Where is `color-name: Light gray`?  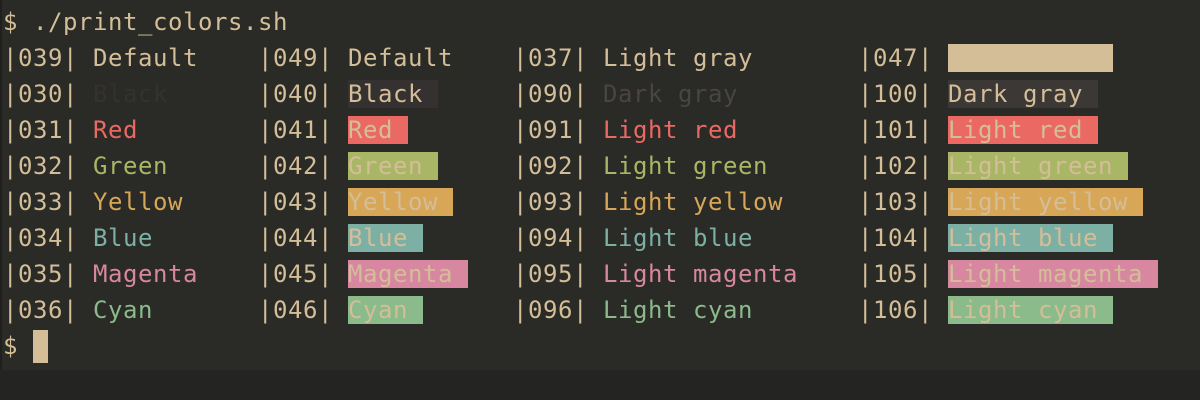
color-name: Light gray is located at coordinates (678, 58).